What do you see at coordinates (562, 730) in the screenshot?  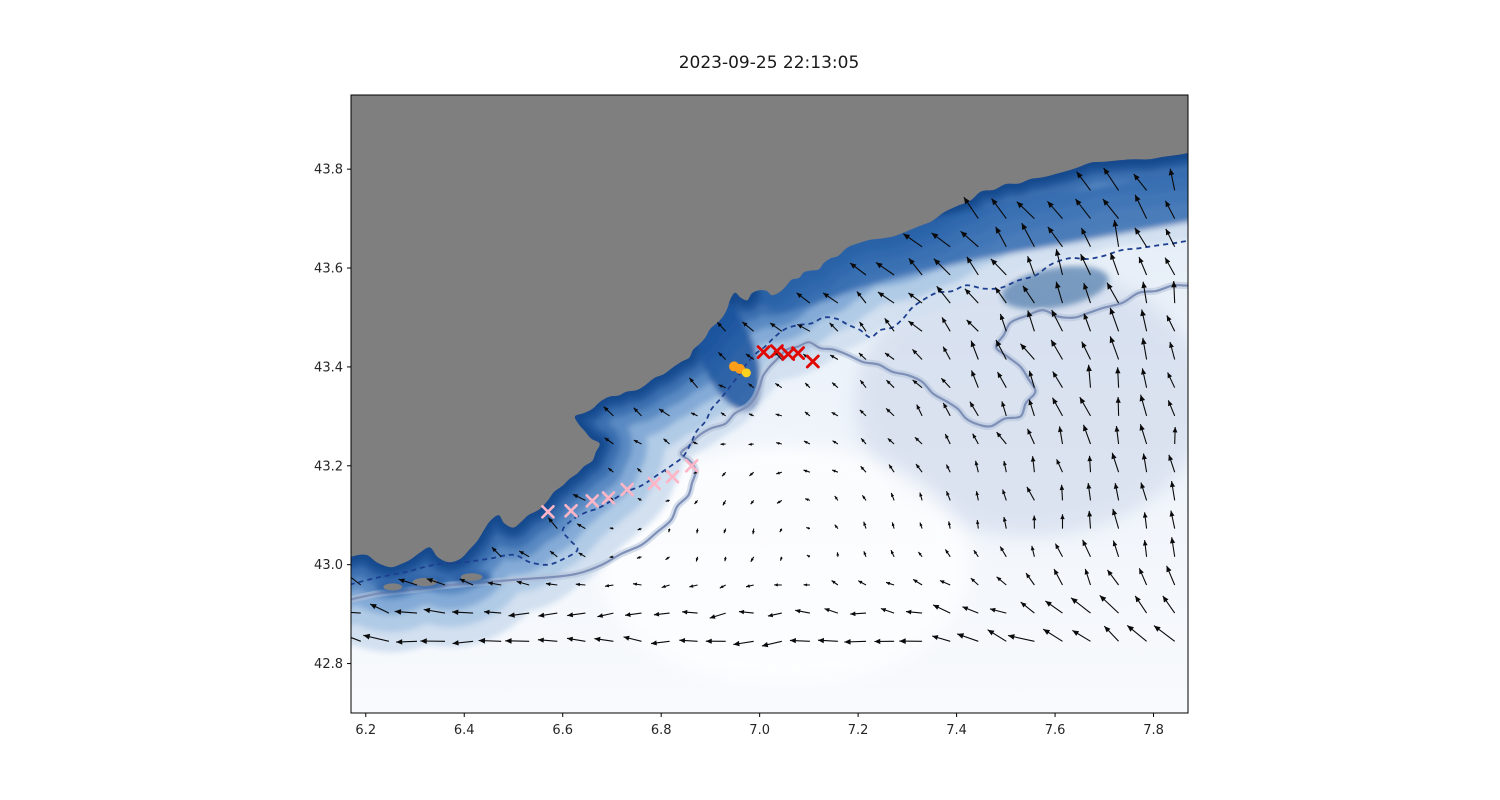 I see `x-tick-label: 6.6` at bounding box center [562, 730].